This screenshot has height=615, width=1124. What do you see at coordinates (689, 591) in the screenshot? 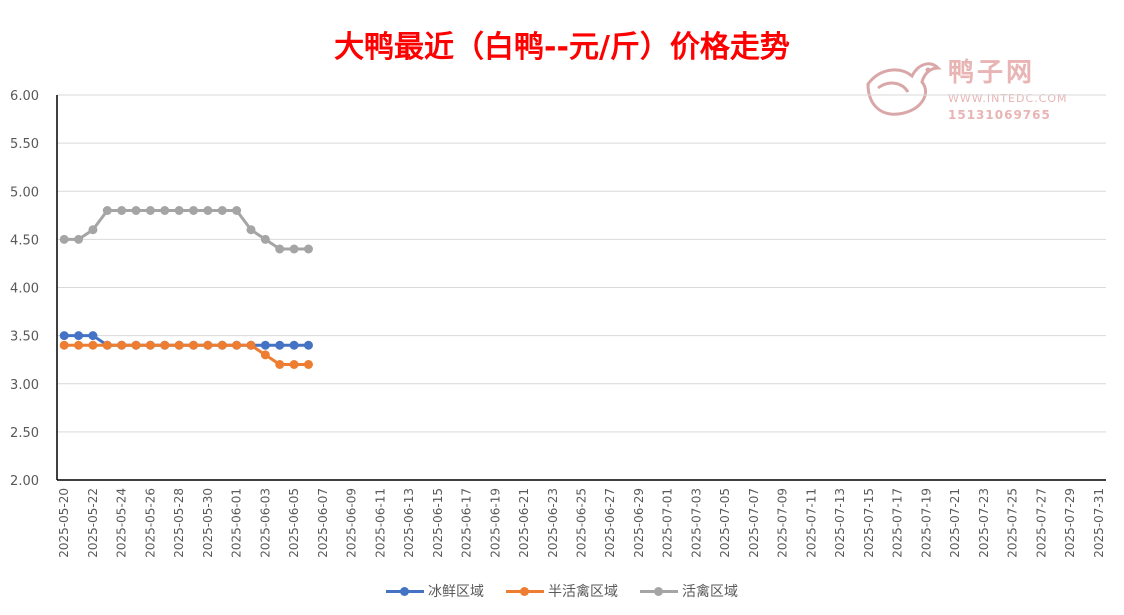
I see `legend-item: 活禽区域` at bounding box center [689, 591].